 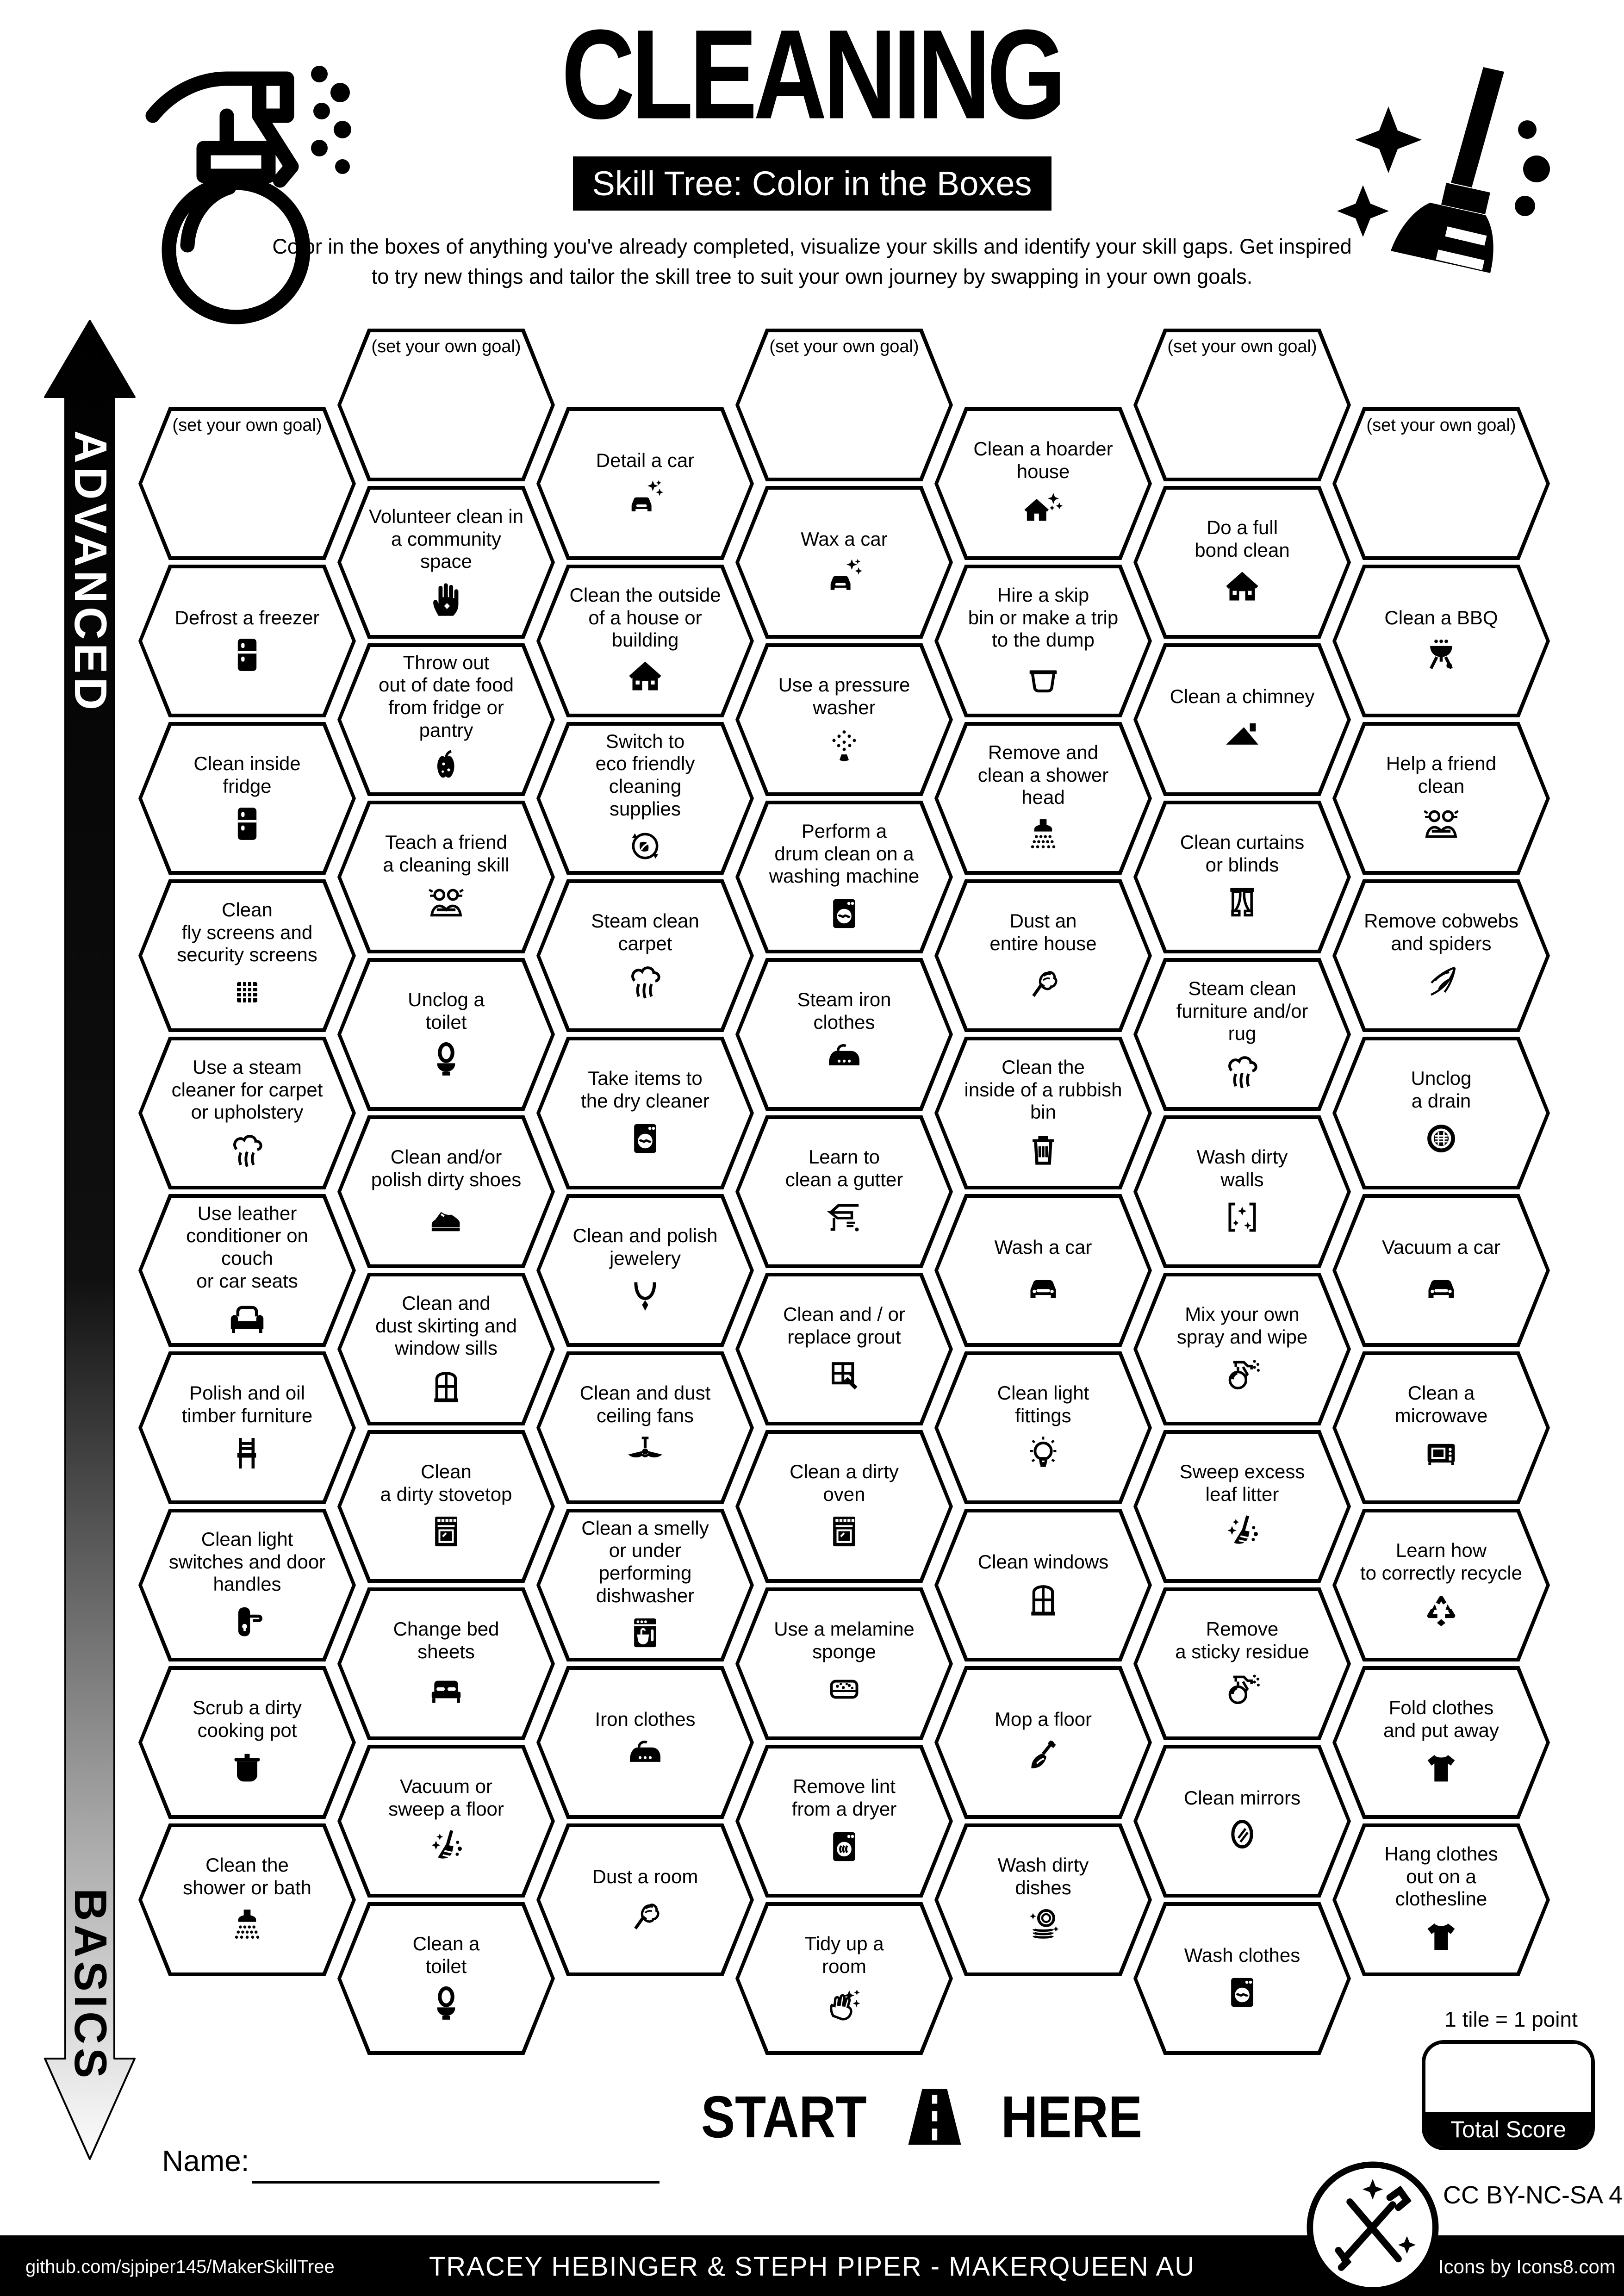 What do you see at coordinates (844, 1374) in the screenshot?
I see `grout-icon` at bounding box center [844, 1374].